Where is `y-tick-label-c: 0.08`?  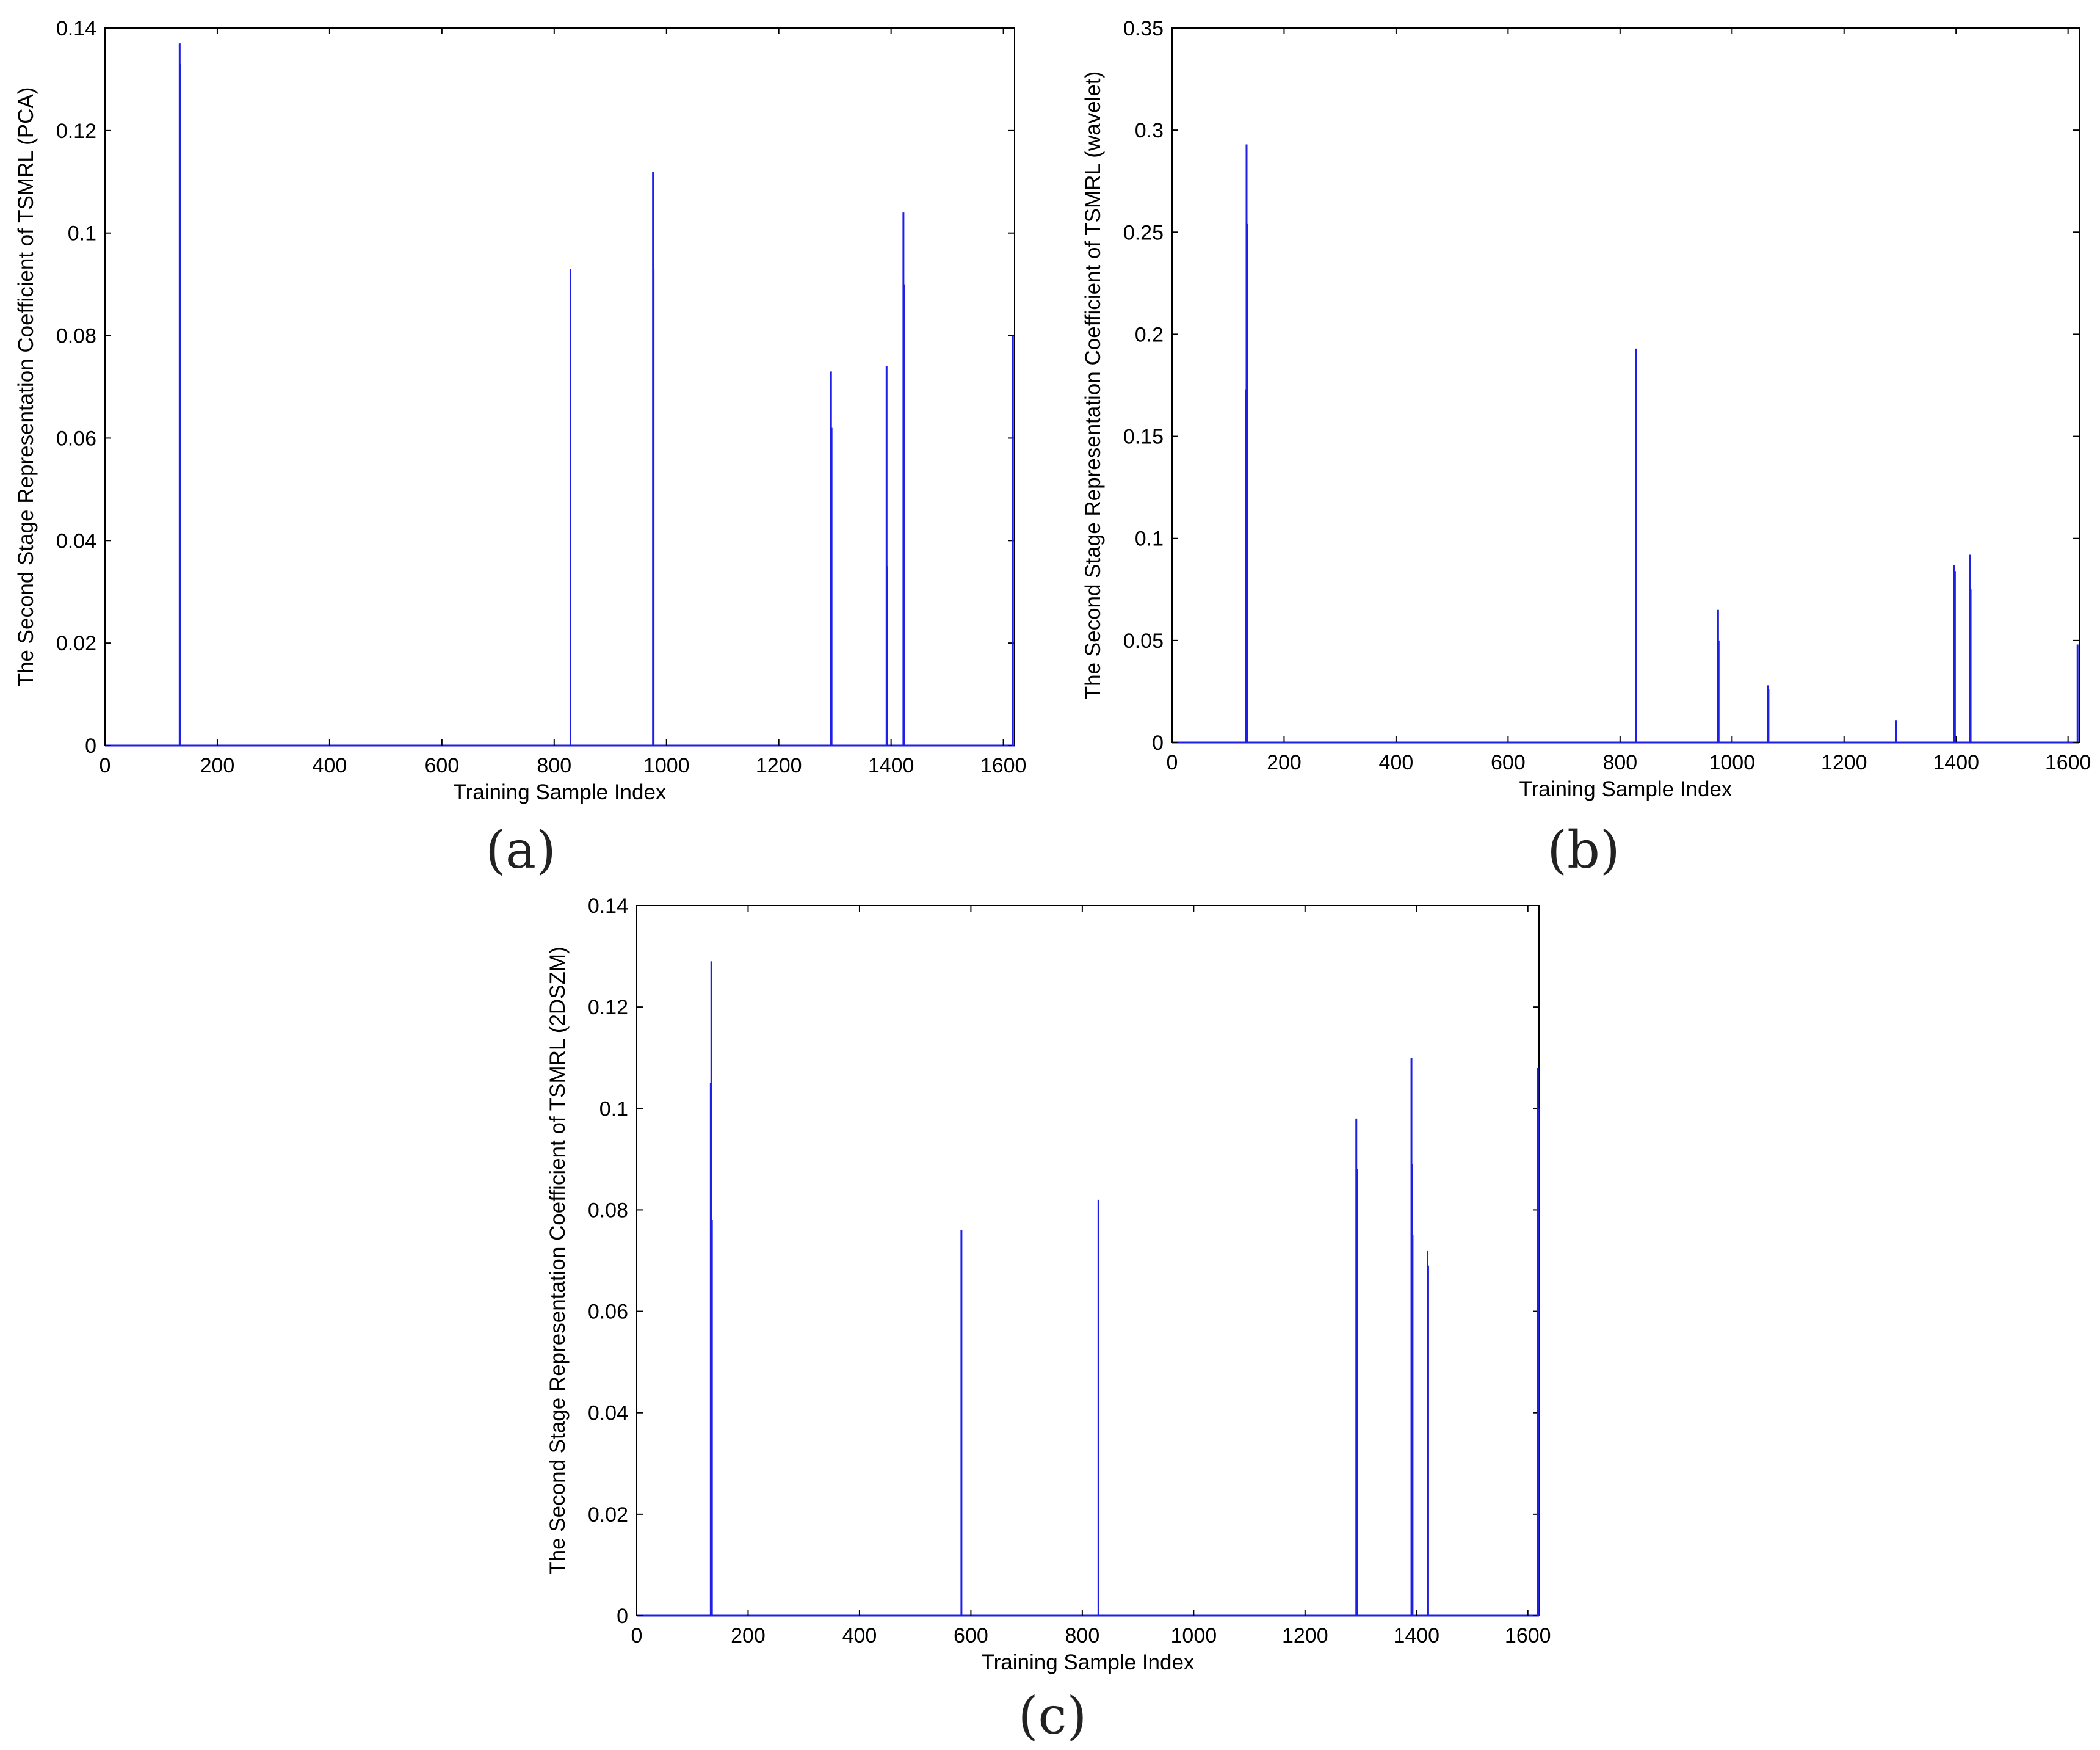 y-tick-label-c: 0.08 is located at coordinates (608, 1210).